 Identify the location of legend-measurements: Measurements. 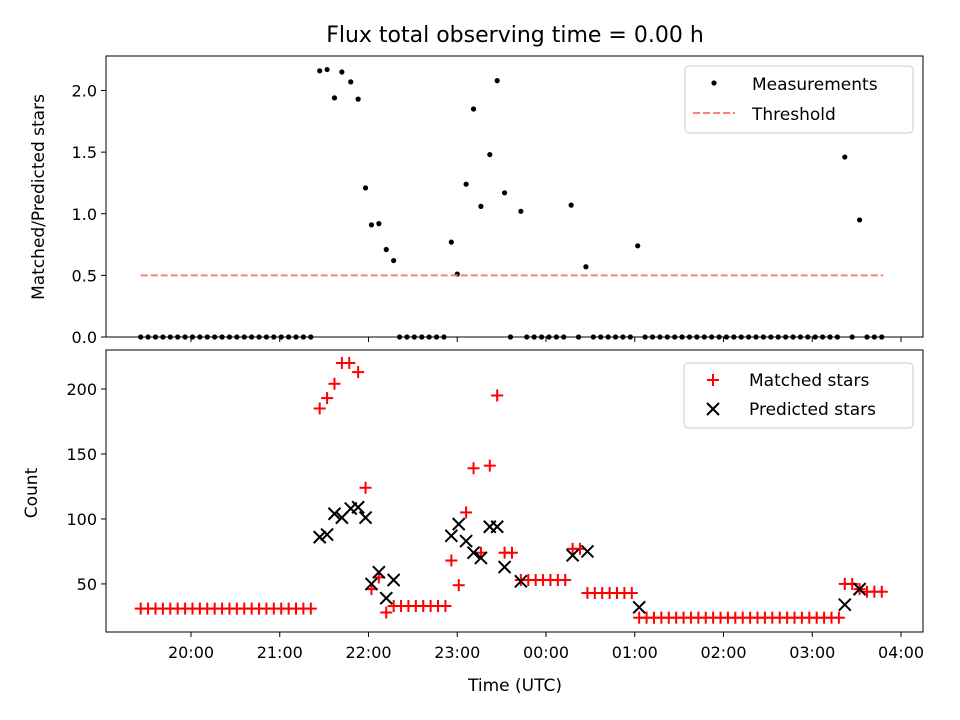
(815, 85).